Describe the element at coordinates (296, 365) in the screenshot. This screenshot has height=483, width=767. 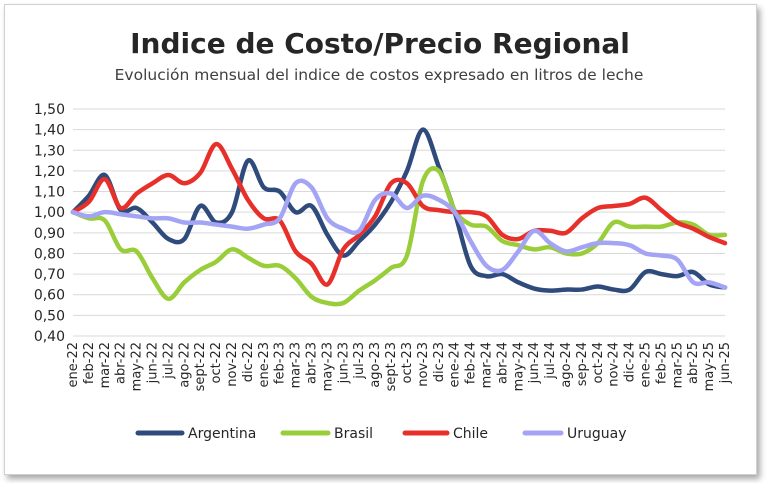
I see `x-tick-label: mar-23` at that location.